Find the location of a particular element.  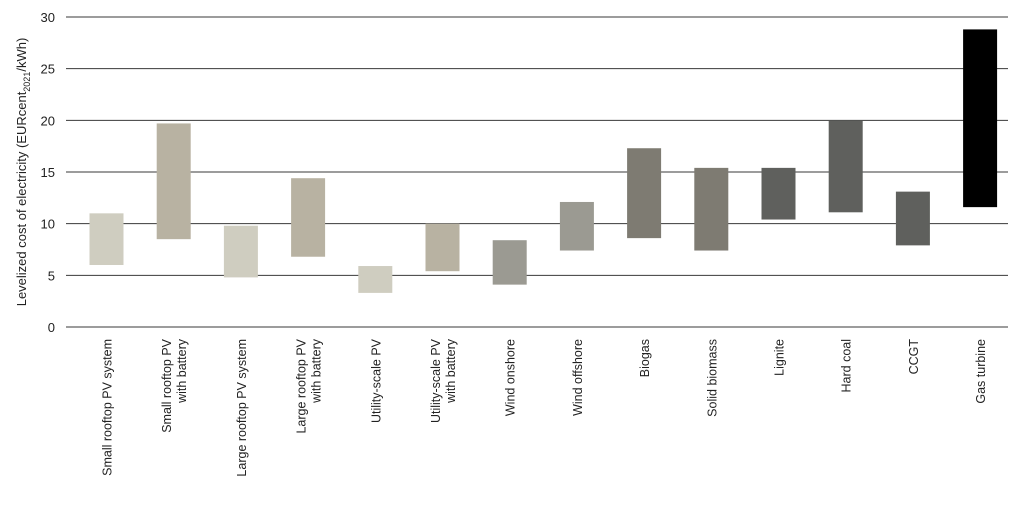

x-category-label: CCGT is located at coordinates (914, 357).